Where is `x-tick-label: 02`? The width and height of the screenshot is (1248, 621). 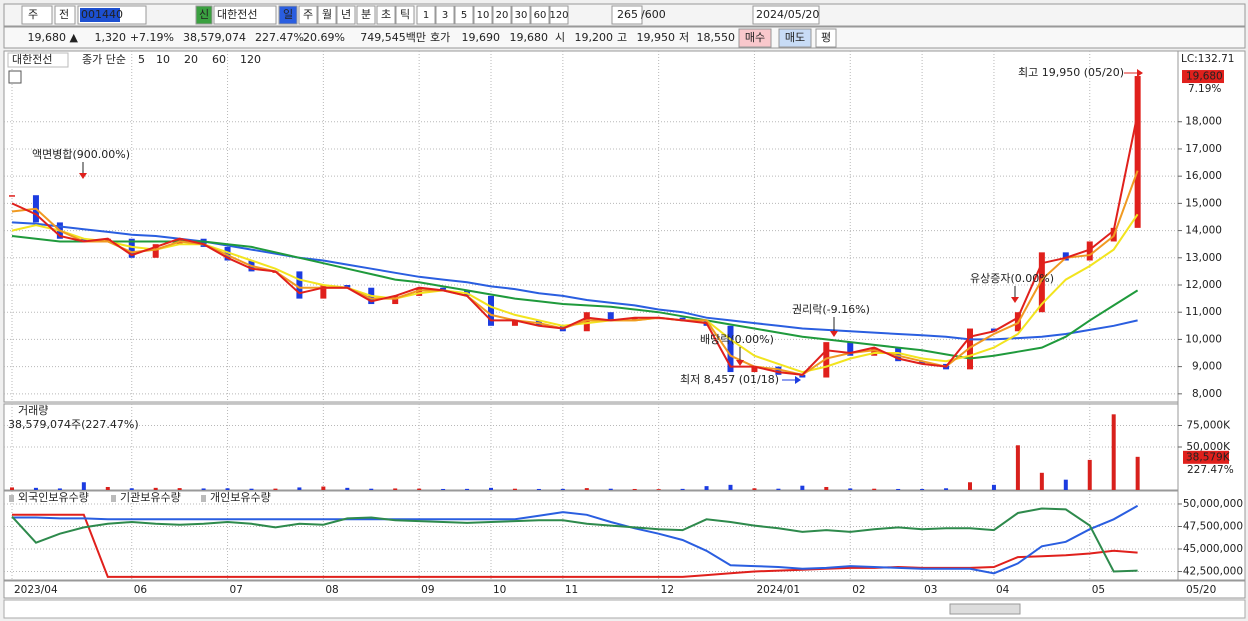
x-tick-label: 02 is located at coordinates (858, 590).